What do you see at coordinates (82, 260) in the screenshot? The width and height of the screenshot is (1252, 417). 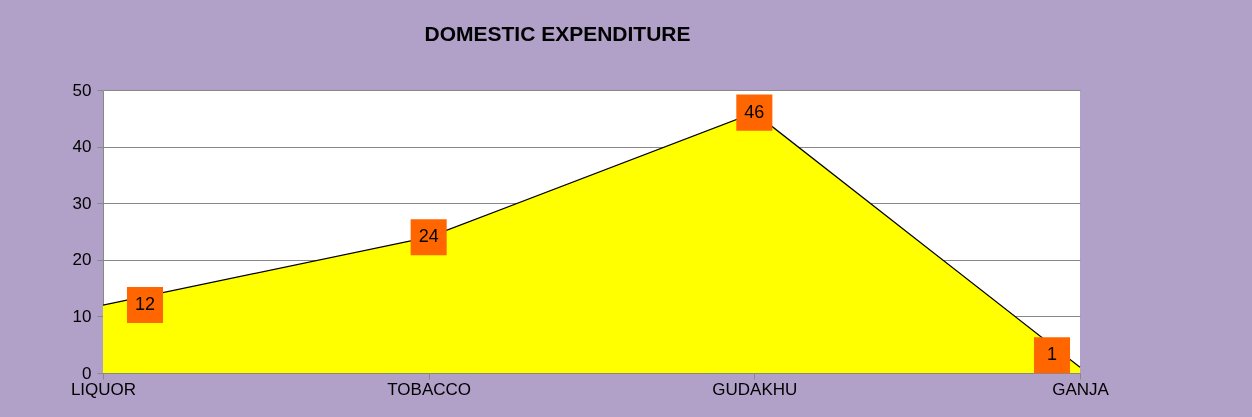 I see `y-tick-label: 20` at bounding box center [82, 260].